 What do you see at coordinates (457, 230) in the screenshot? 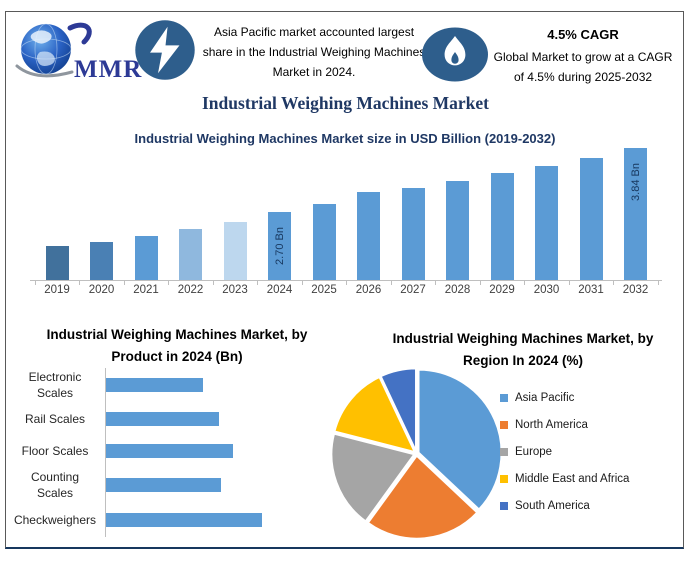
I see `bar-2028` at bounding box center [457, 230].